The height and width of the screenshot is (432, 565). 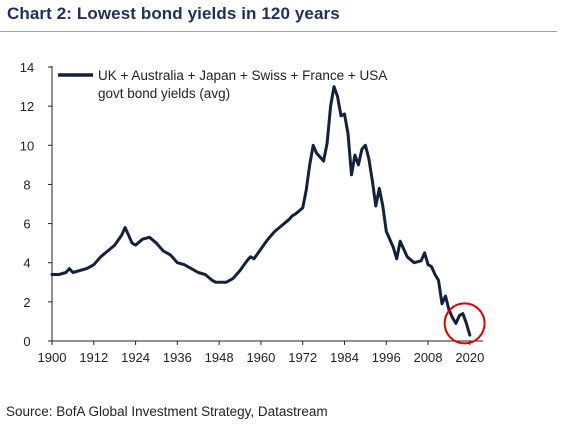 What do you see at coordinates (344, 357) in the screenshot?
I see `x-tick-label: 1984` at bounding box center [344, 357].